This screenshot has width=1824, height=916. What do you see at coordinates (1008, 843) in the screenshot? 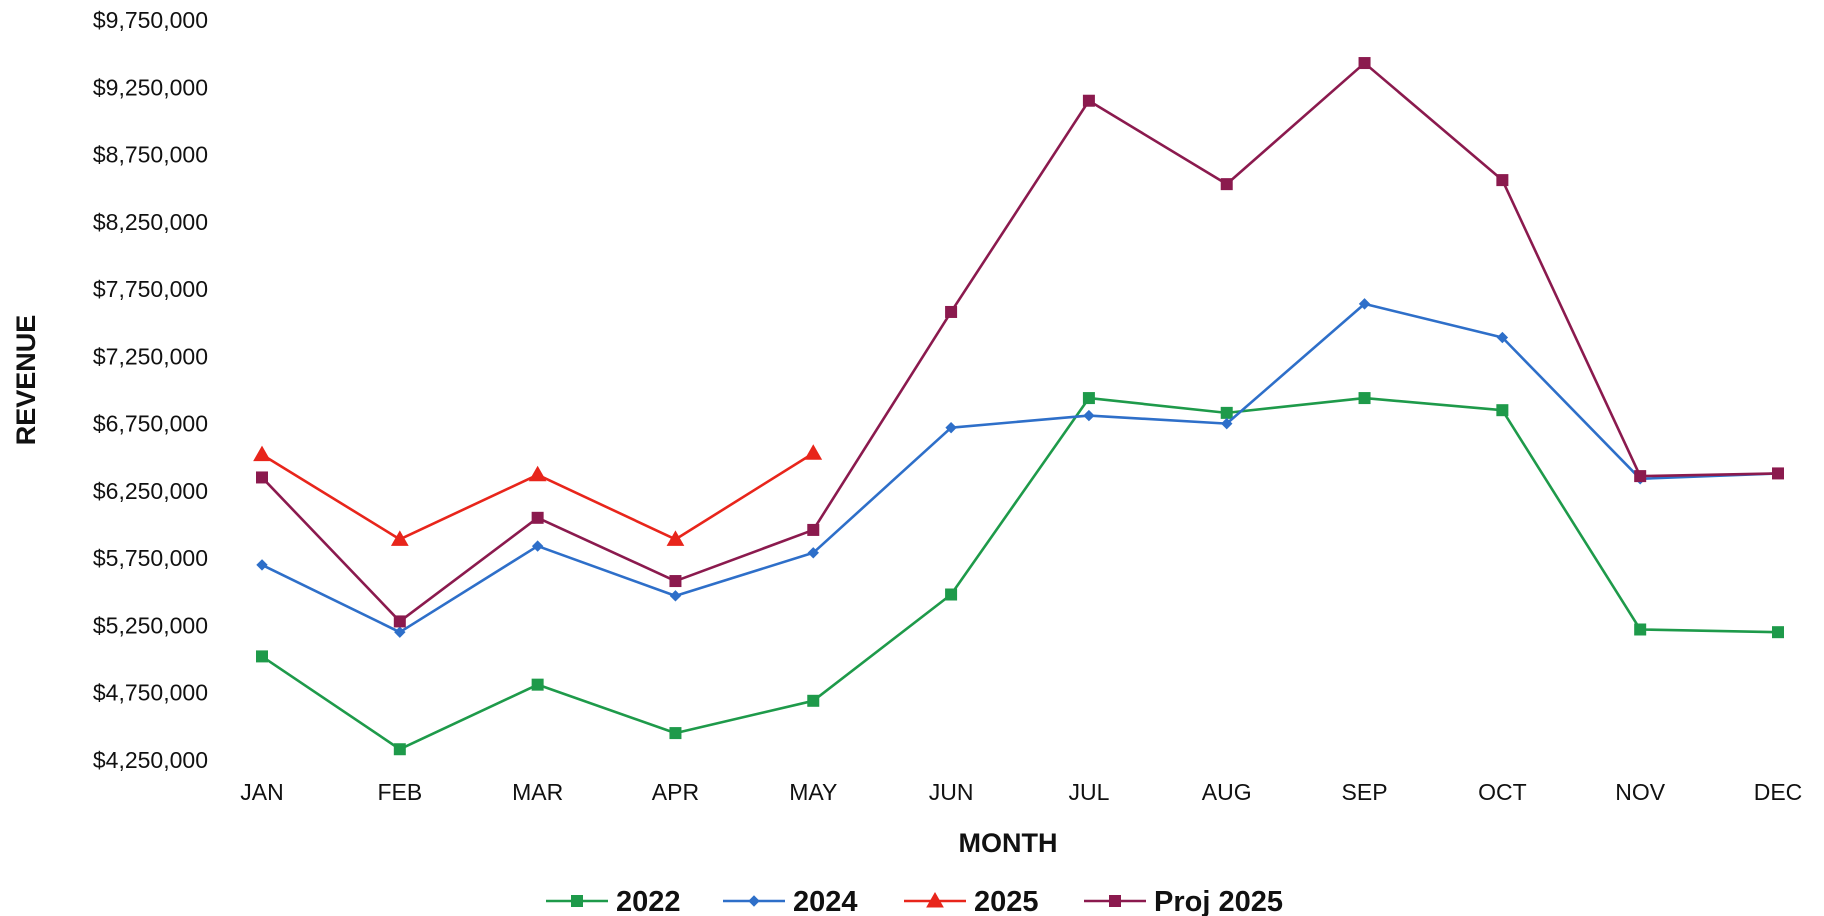
I see `x-axis-title: MONTH` at bounding box center [1008, 843].